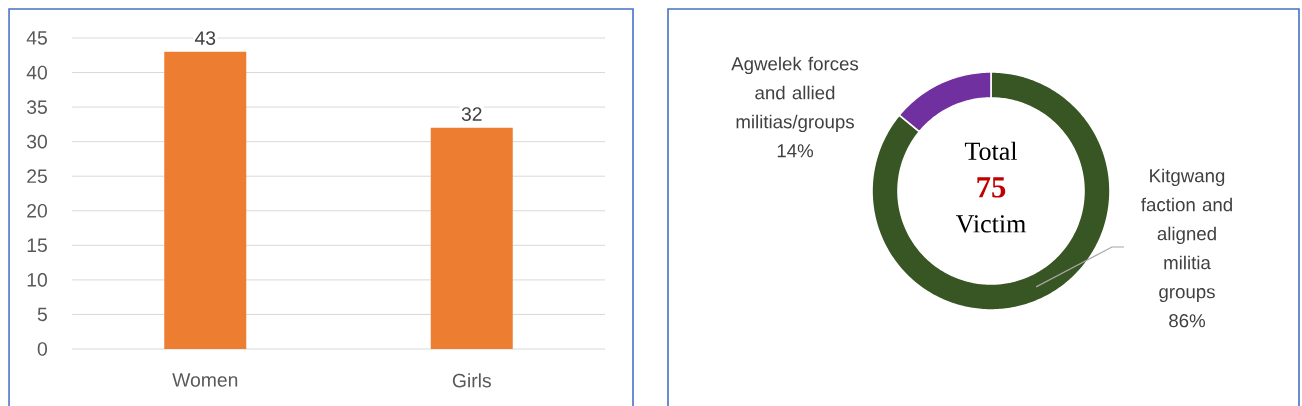 The image size is (1302, 406). Describe the element at coordinates (42, 314) in the screenshot. I see `y-tick-label: 5` at that location.